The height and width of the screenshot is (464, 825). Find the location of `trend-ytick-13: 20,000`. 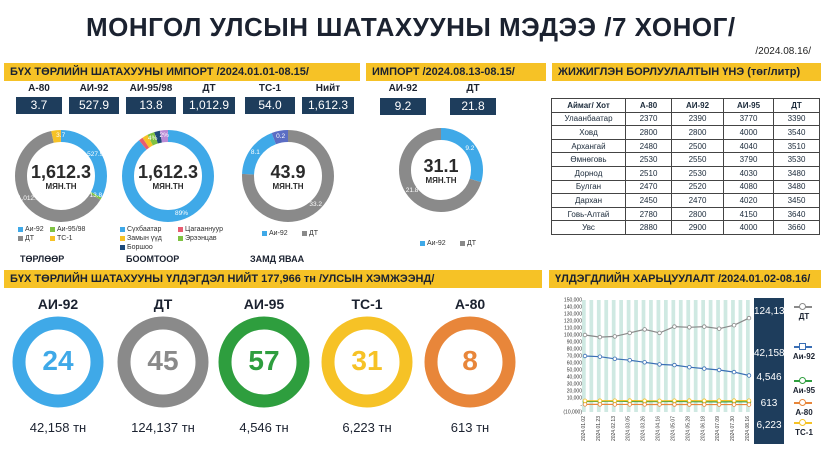

trend-ytick-13: 20,000 is located at coordinates (575, 392).